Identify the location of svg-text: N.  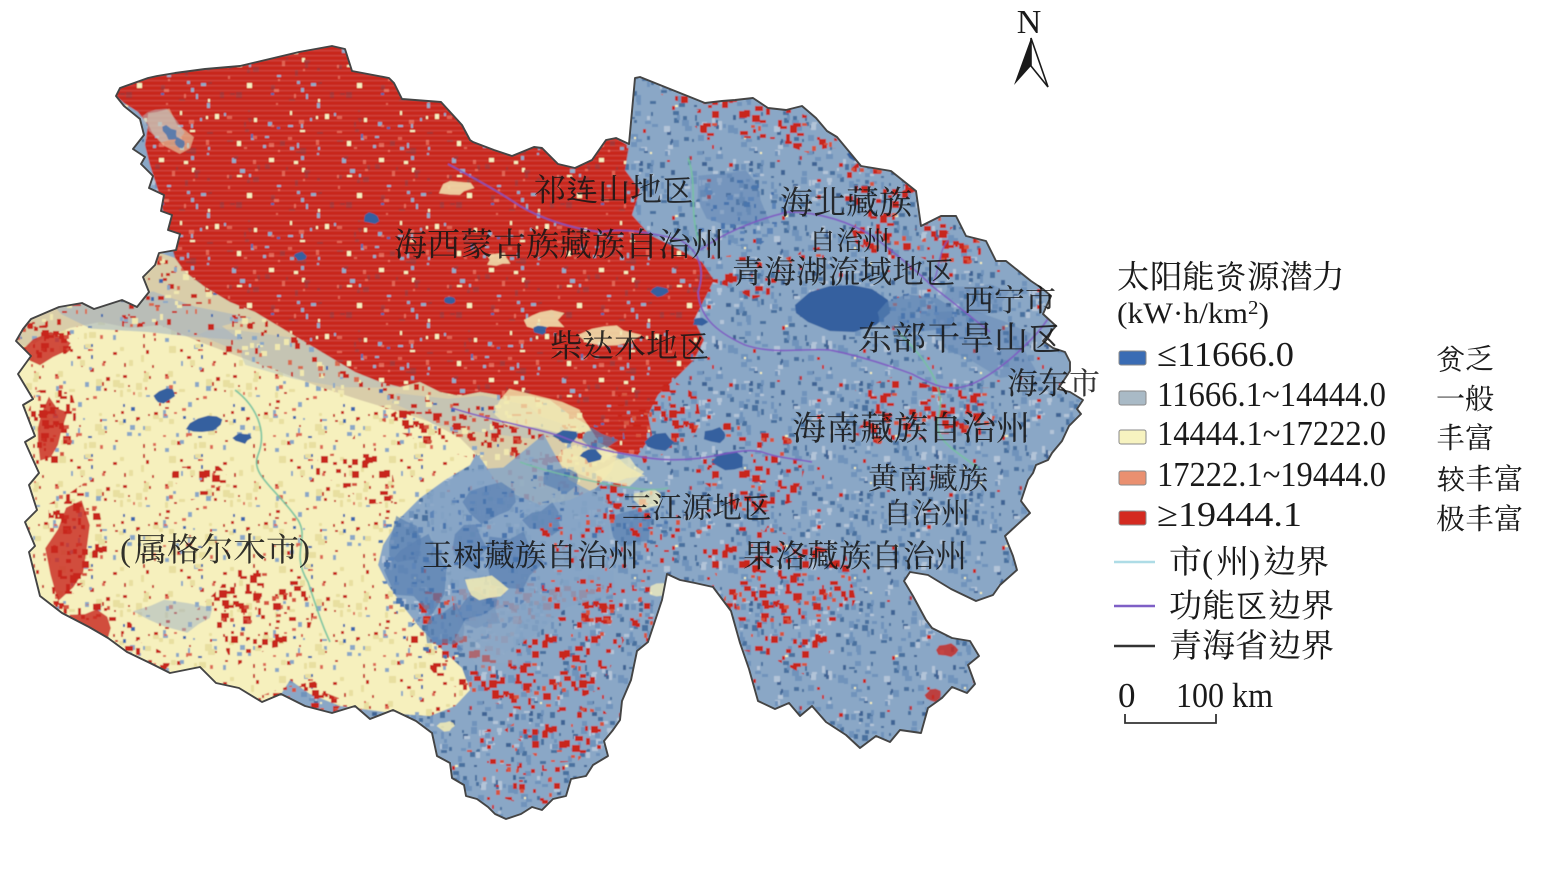
(1029, 22).